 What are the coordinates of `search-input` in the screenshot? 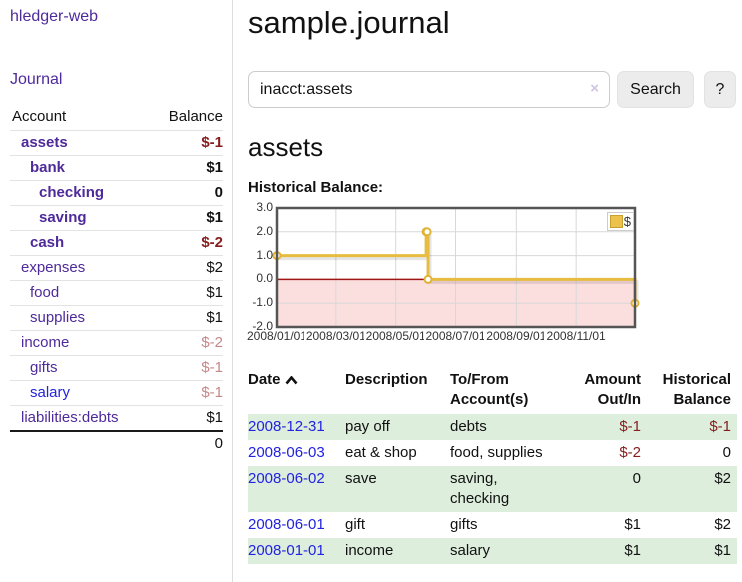 It's located at (429, 89).